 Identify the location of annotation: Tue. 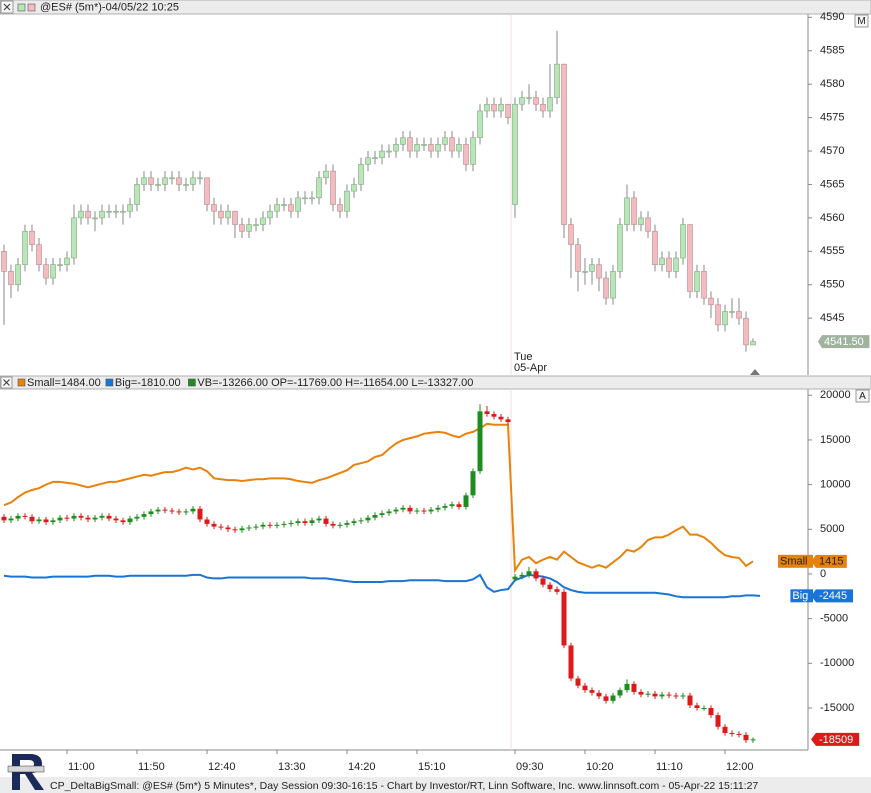
(523, 357).